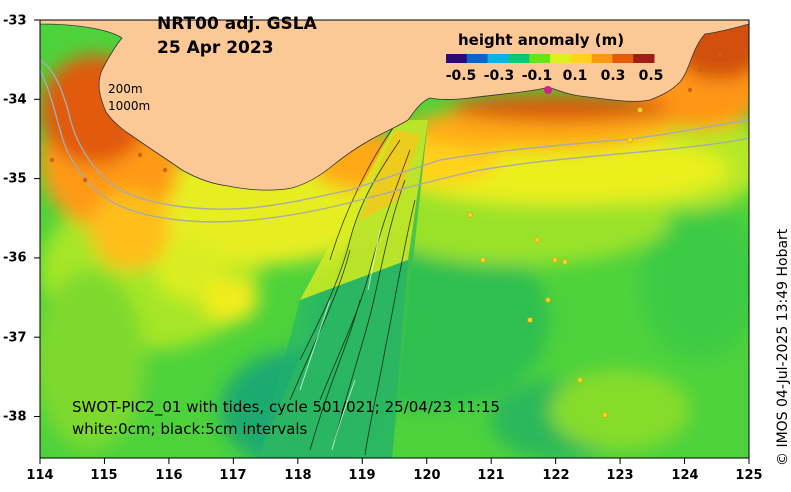  What do you see at coordinates (15, 21) in the screenshot?
I see `y-tick-label: -33` at bounding box center [15, 21].